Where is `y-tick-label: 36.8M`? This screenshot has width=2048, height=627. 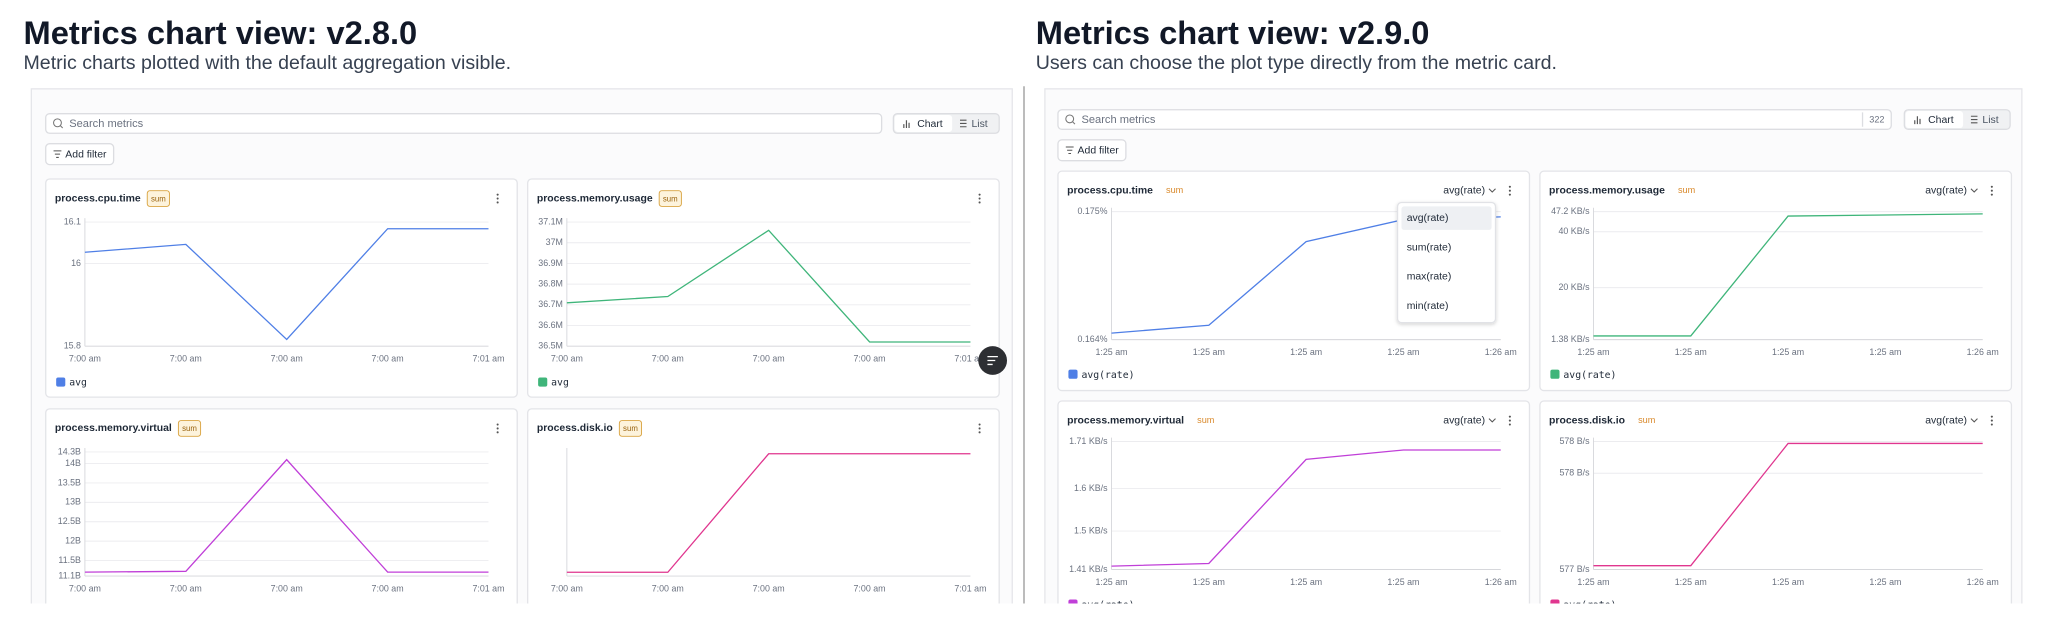 y-tick-label: 36.8M is located at coordinates (550, 283).